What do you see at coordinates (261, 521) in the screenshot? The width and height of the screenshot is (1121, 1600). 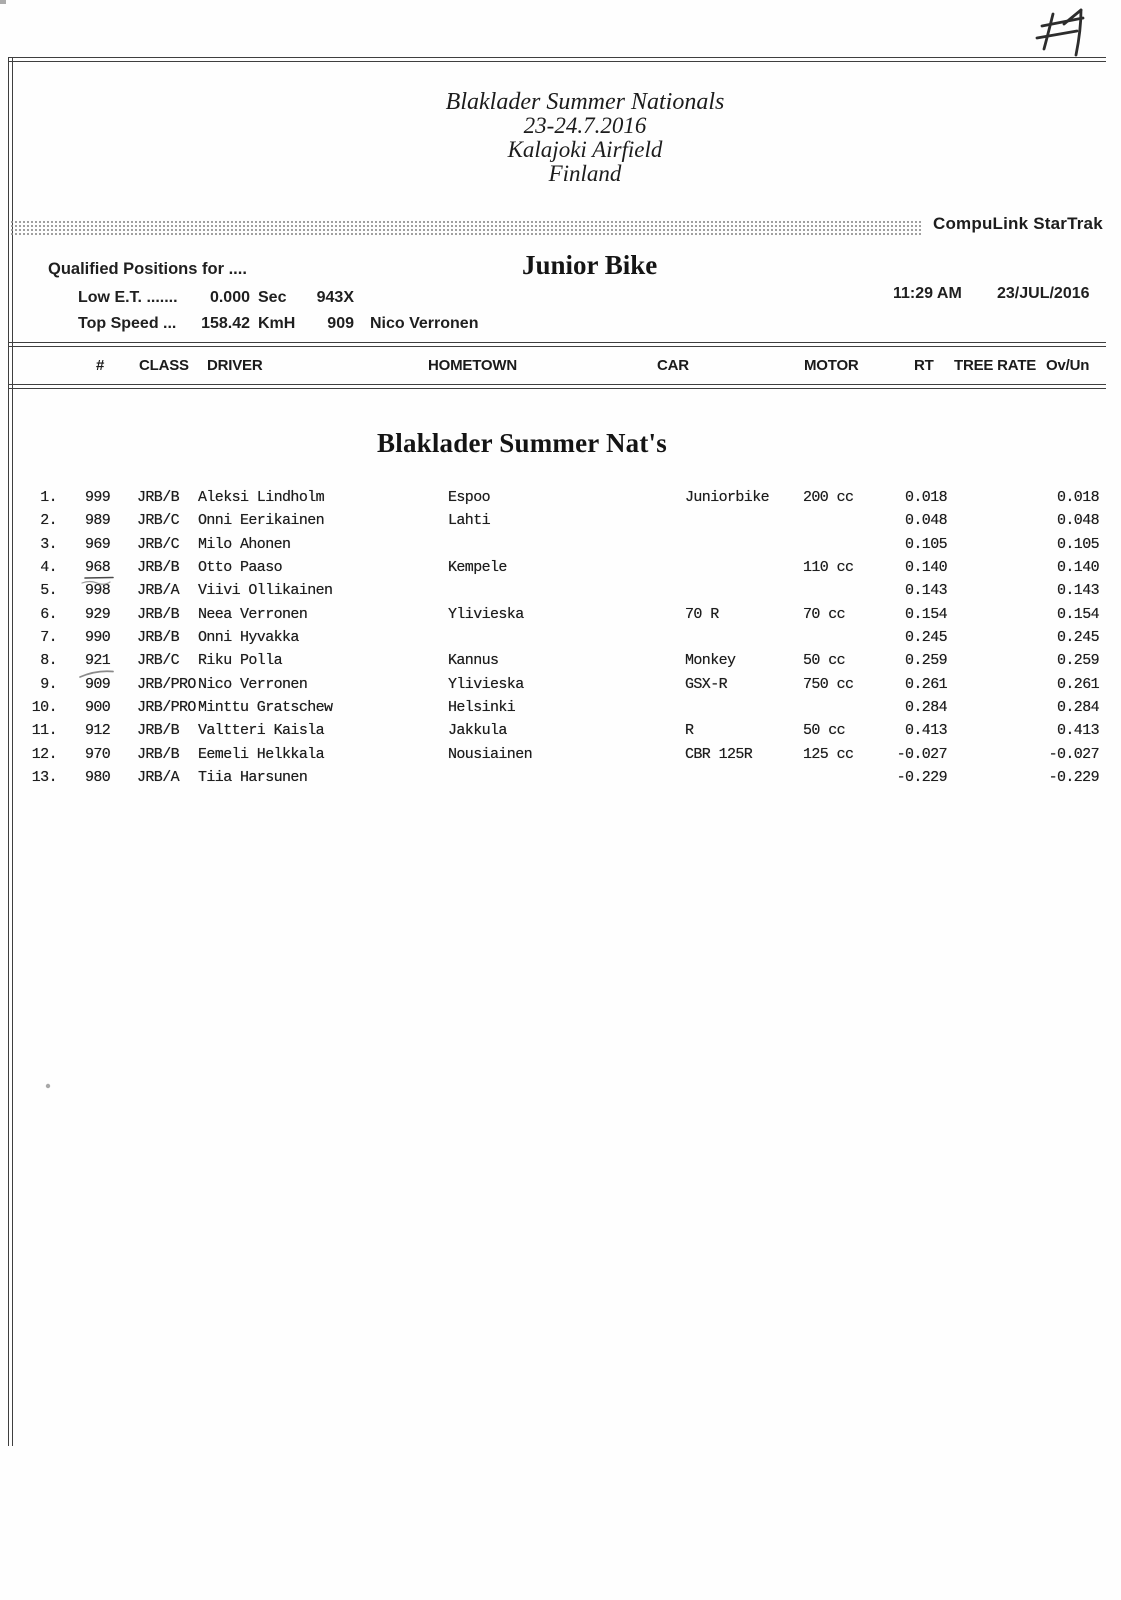 I see `cell-driver: Onni Eerikainen` at bounding box center [261, 521].